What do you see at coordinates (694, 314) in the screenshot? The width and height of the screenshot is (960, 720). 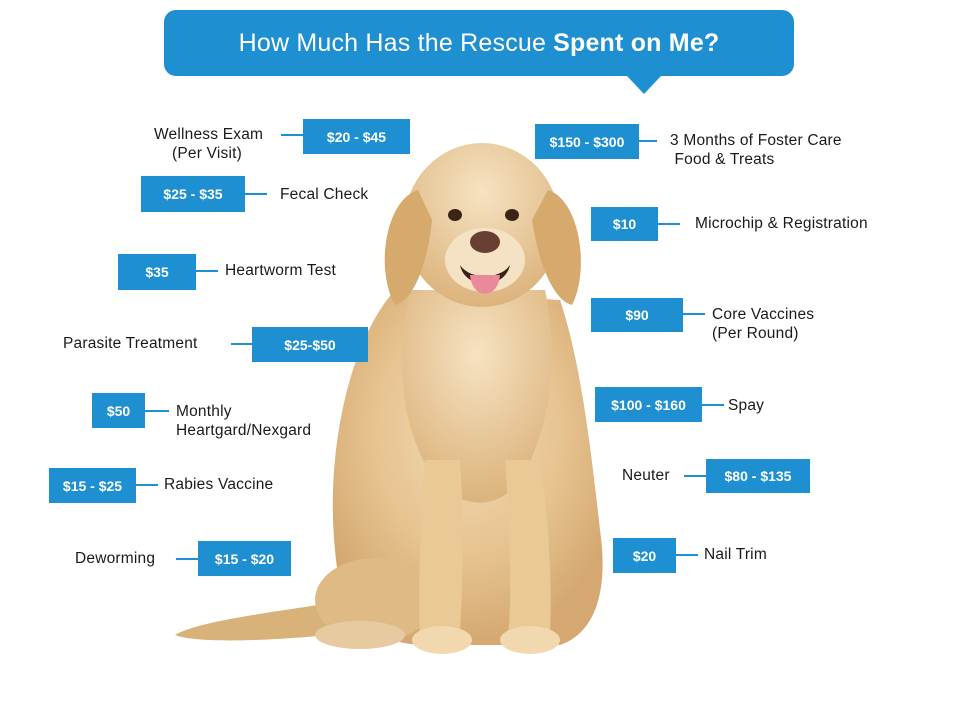 I see `core-vaccines-connector` at bounding box center [694, 314].